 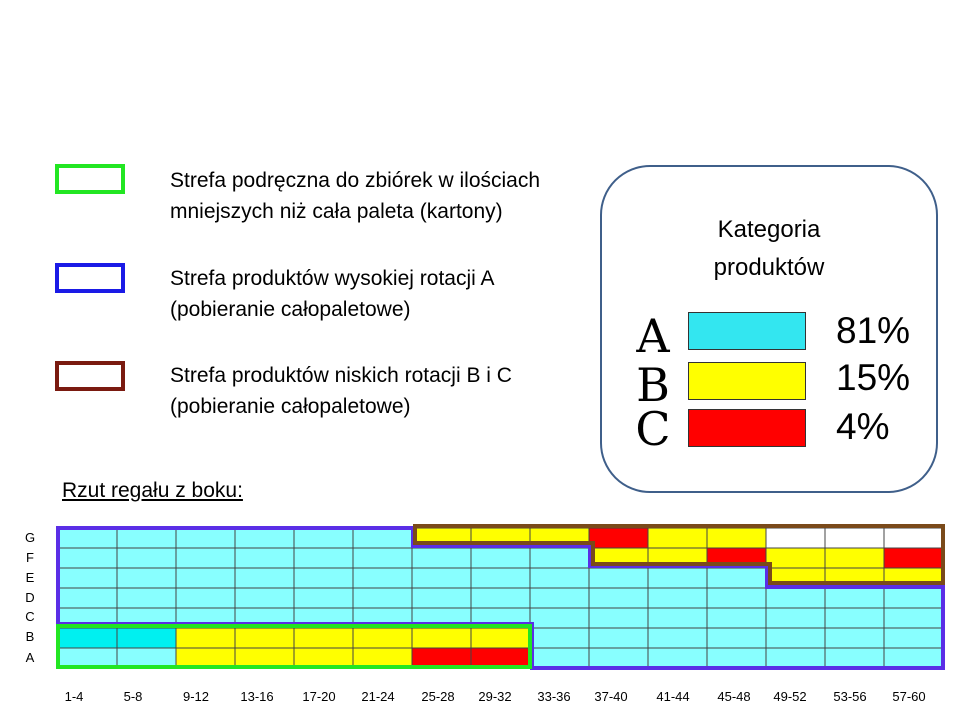 What do you see at coordinates (769, 267) in the screenshot?
I see `category-title-line-2: produktów` at bounding box center [769, 267].